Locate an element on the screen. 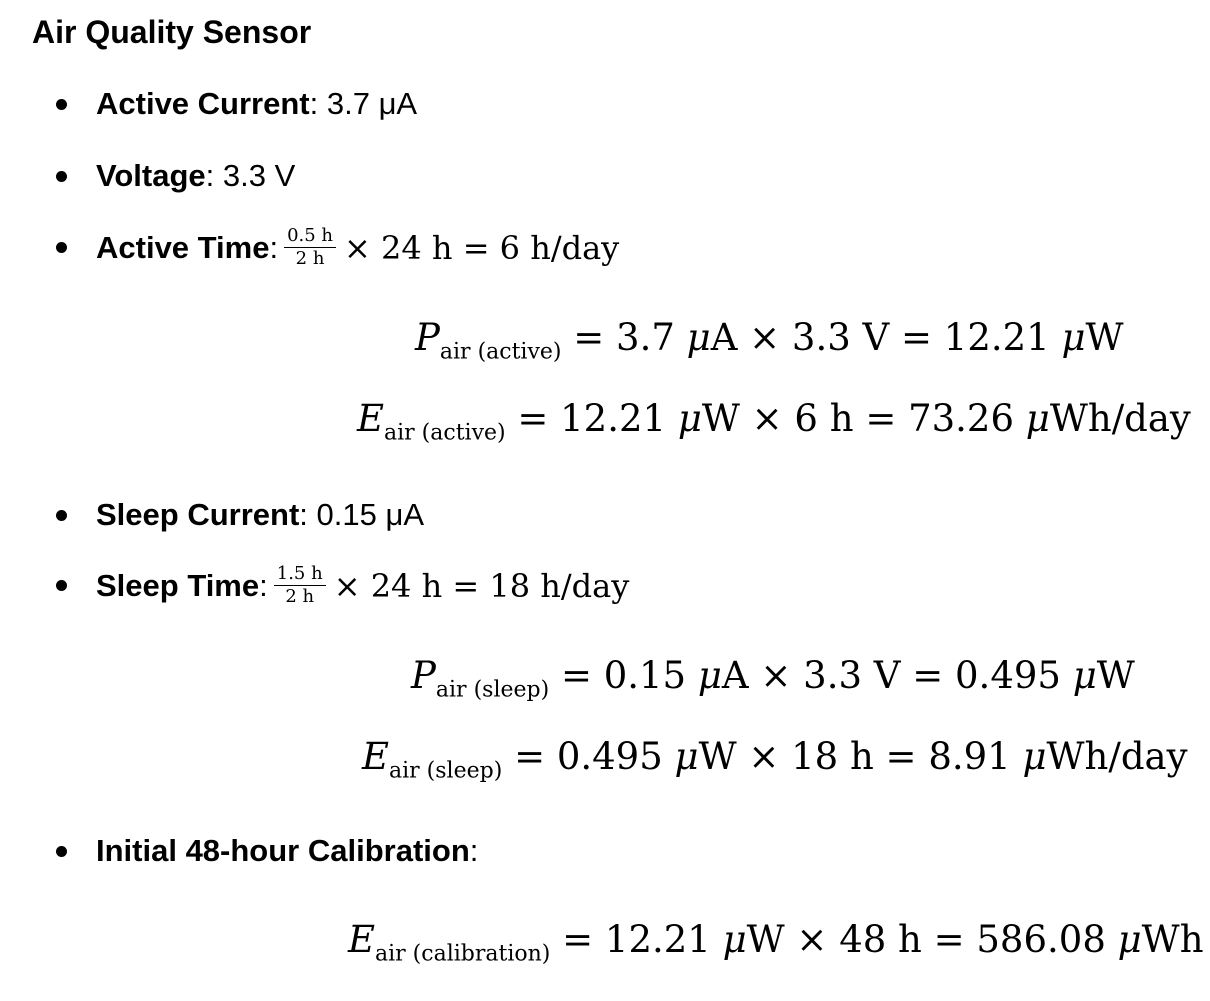 This screenshot has width=1210, height=1001. list-item-sleep-current: Sleep Current: 0.15 μA is located at coordinates (240, 515).